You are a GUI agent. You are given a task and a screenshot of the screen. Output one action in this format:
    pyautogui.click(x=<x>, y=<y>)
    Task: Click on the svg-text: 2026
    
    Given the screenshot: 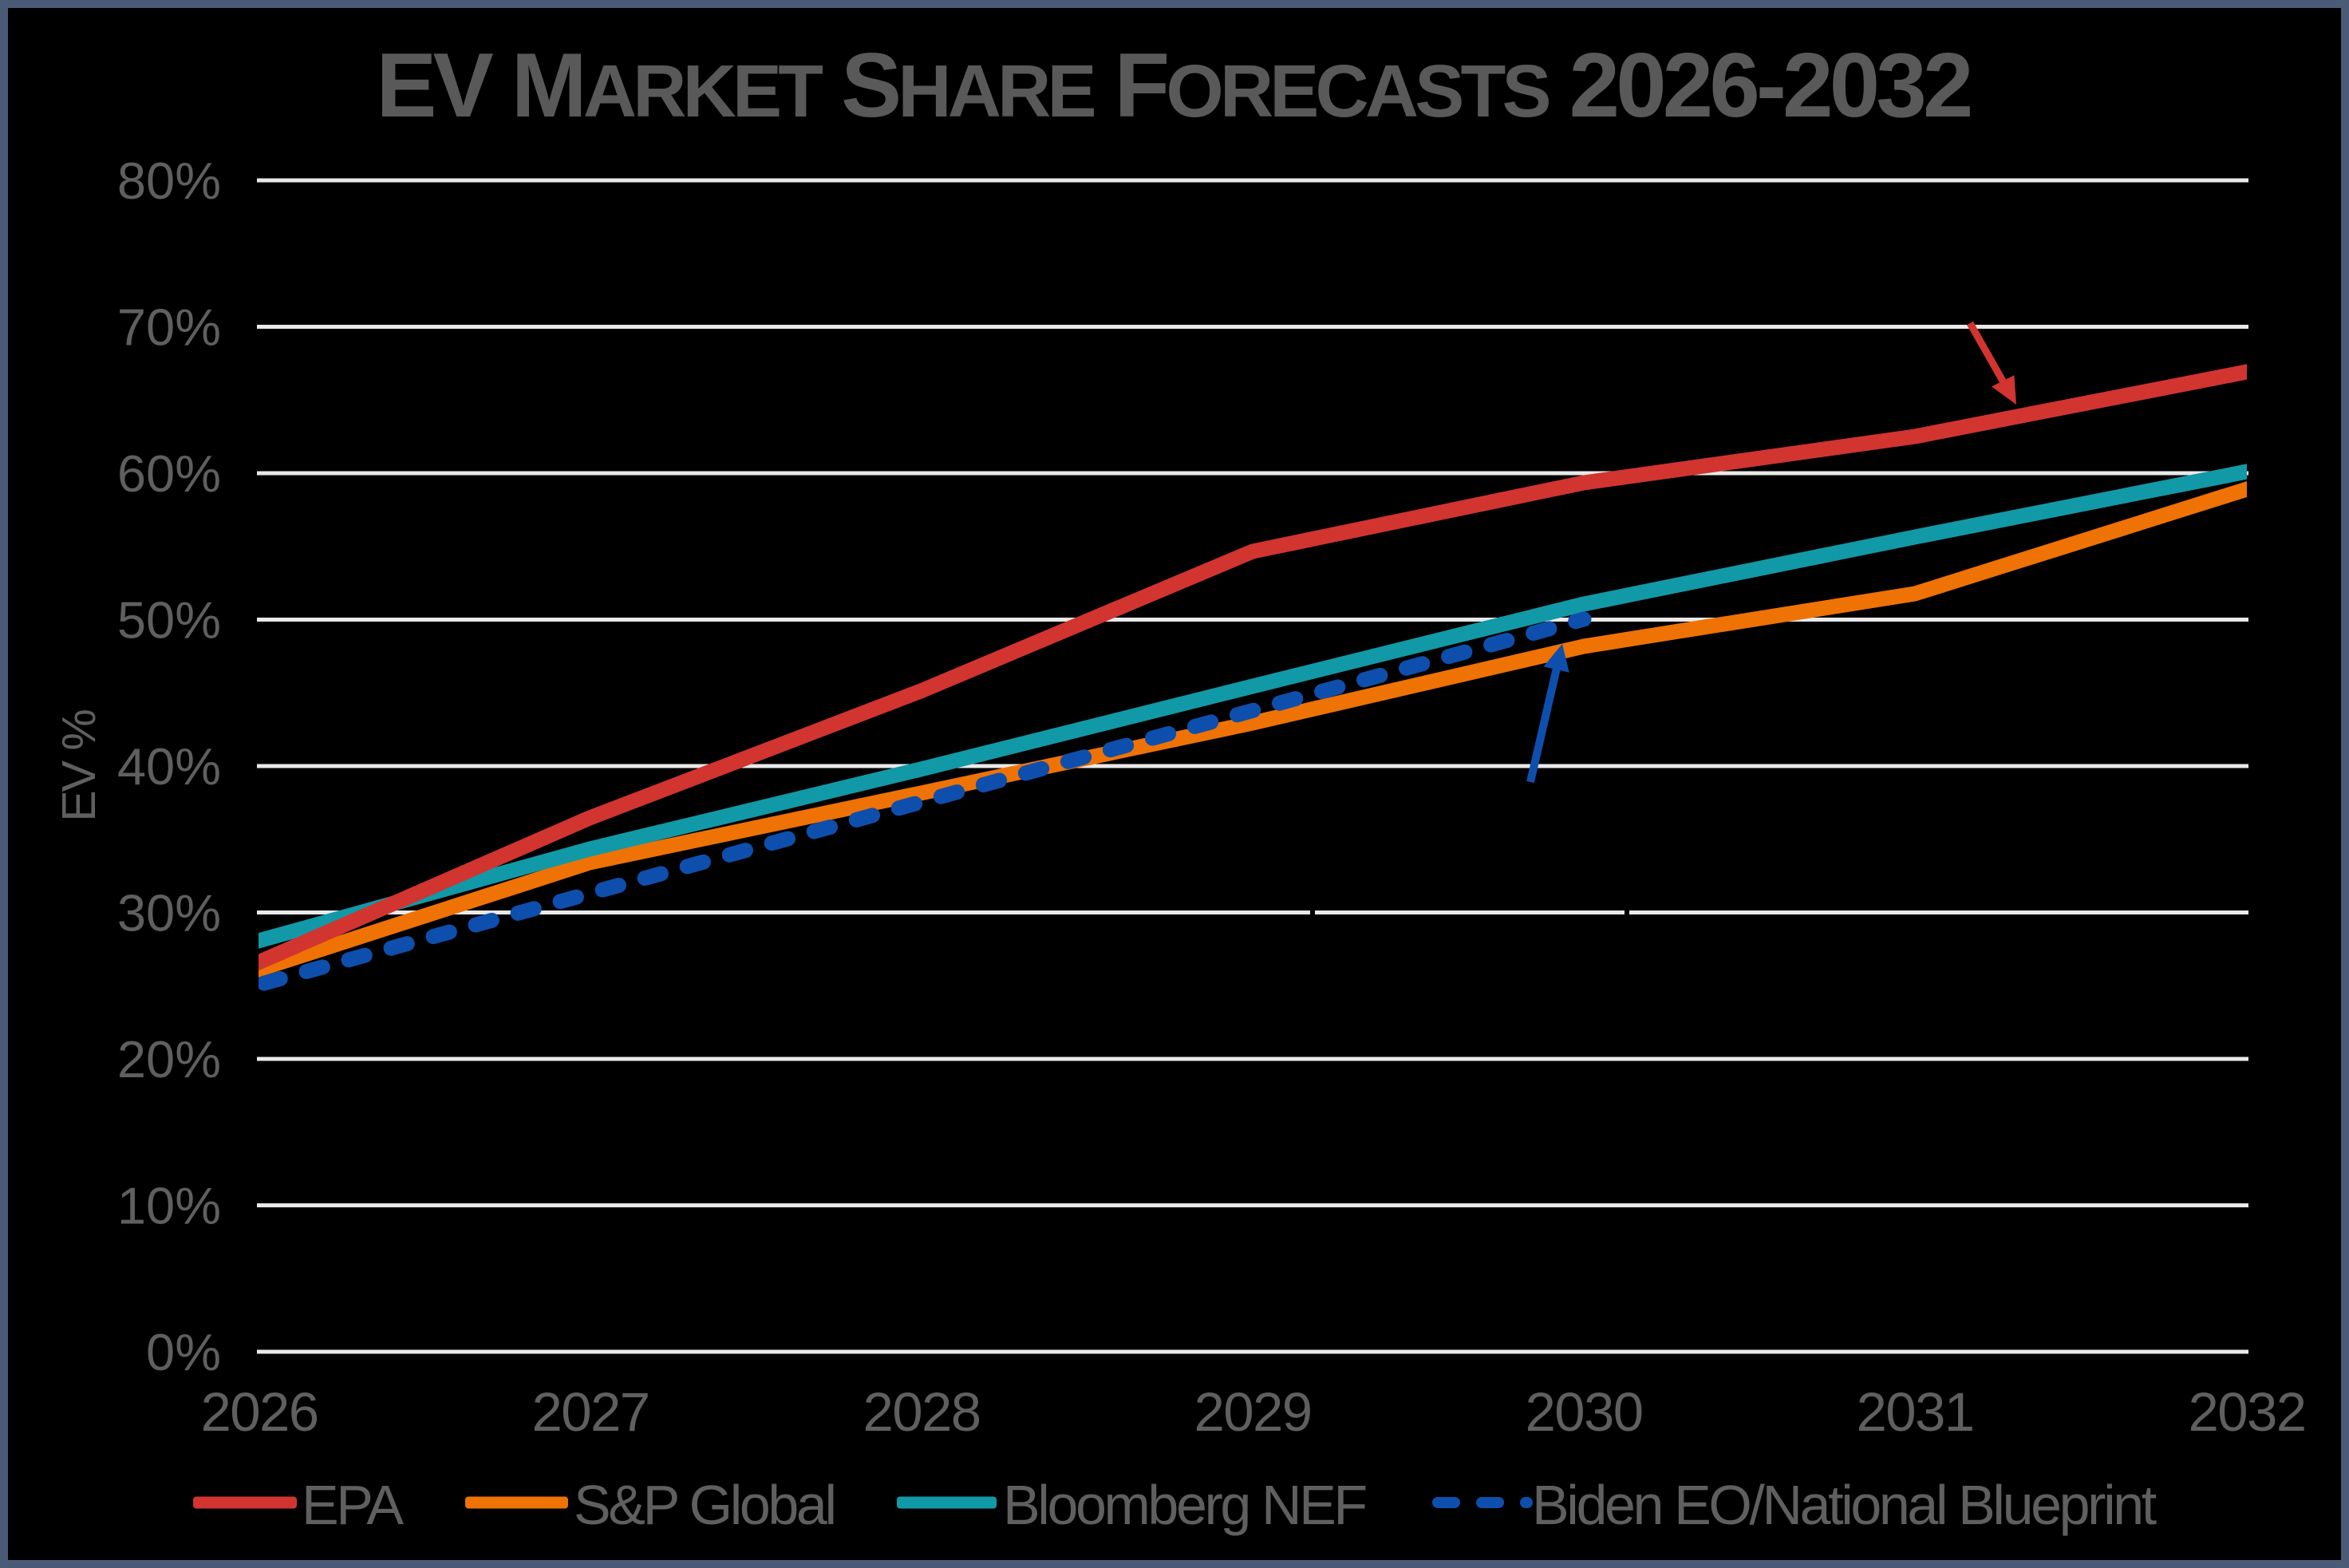 What is the action you would take?
    pyautogui.click(x=259, y=1412)
    